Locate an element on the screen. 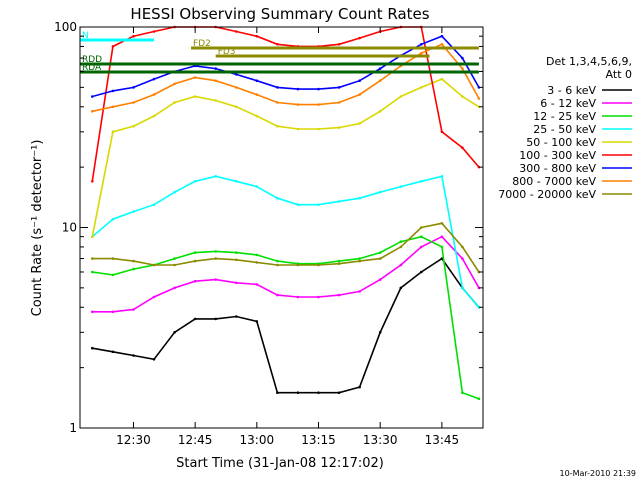 This screenshot has width=640, height=480. legend-header: Att 0 is located at coordinates (619, 74).